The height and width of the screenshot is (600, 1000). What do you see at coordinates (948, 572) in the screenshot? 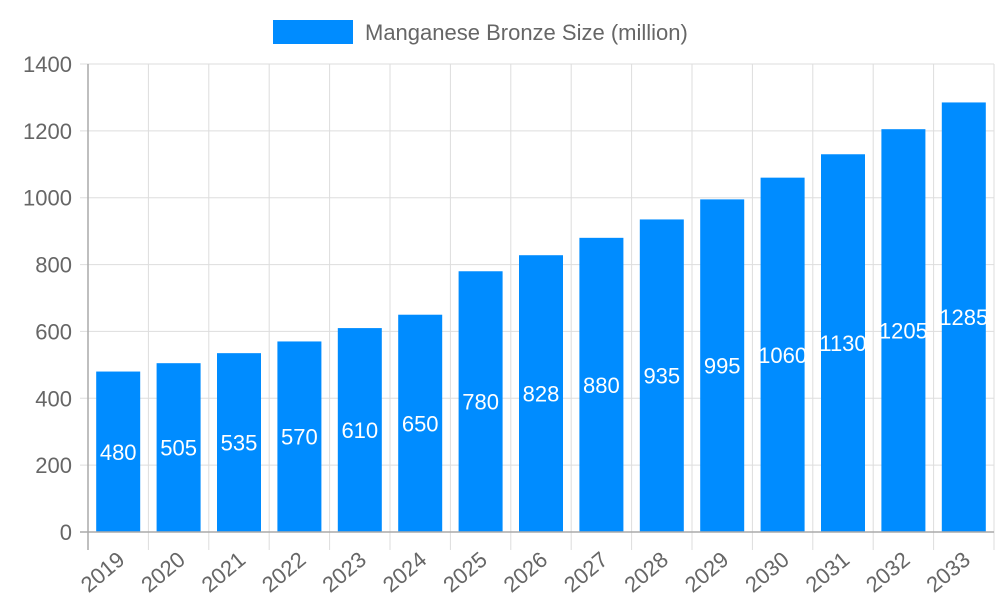
I see `x-tick-label: 2033` at bounding box center [948, 572].